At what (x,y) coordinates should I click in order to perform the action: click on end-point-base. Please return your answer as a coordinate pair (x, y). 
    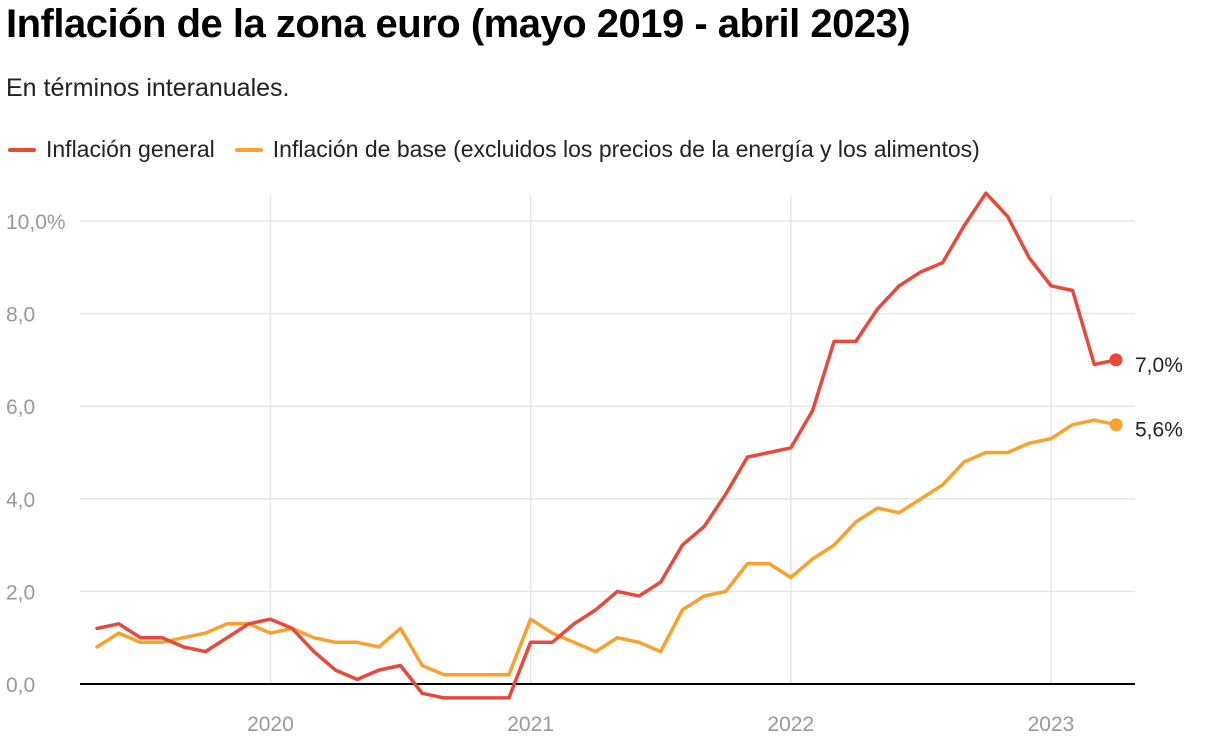
    Looking at the image, I should click on (1116, 425).